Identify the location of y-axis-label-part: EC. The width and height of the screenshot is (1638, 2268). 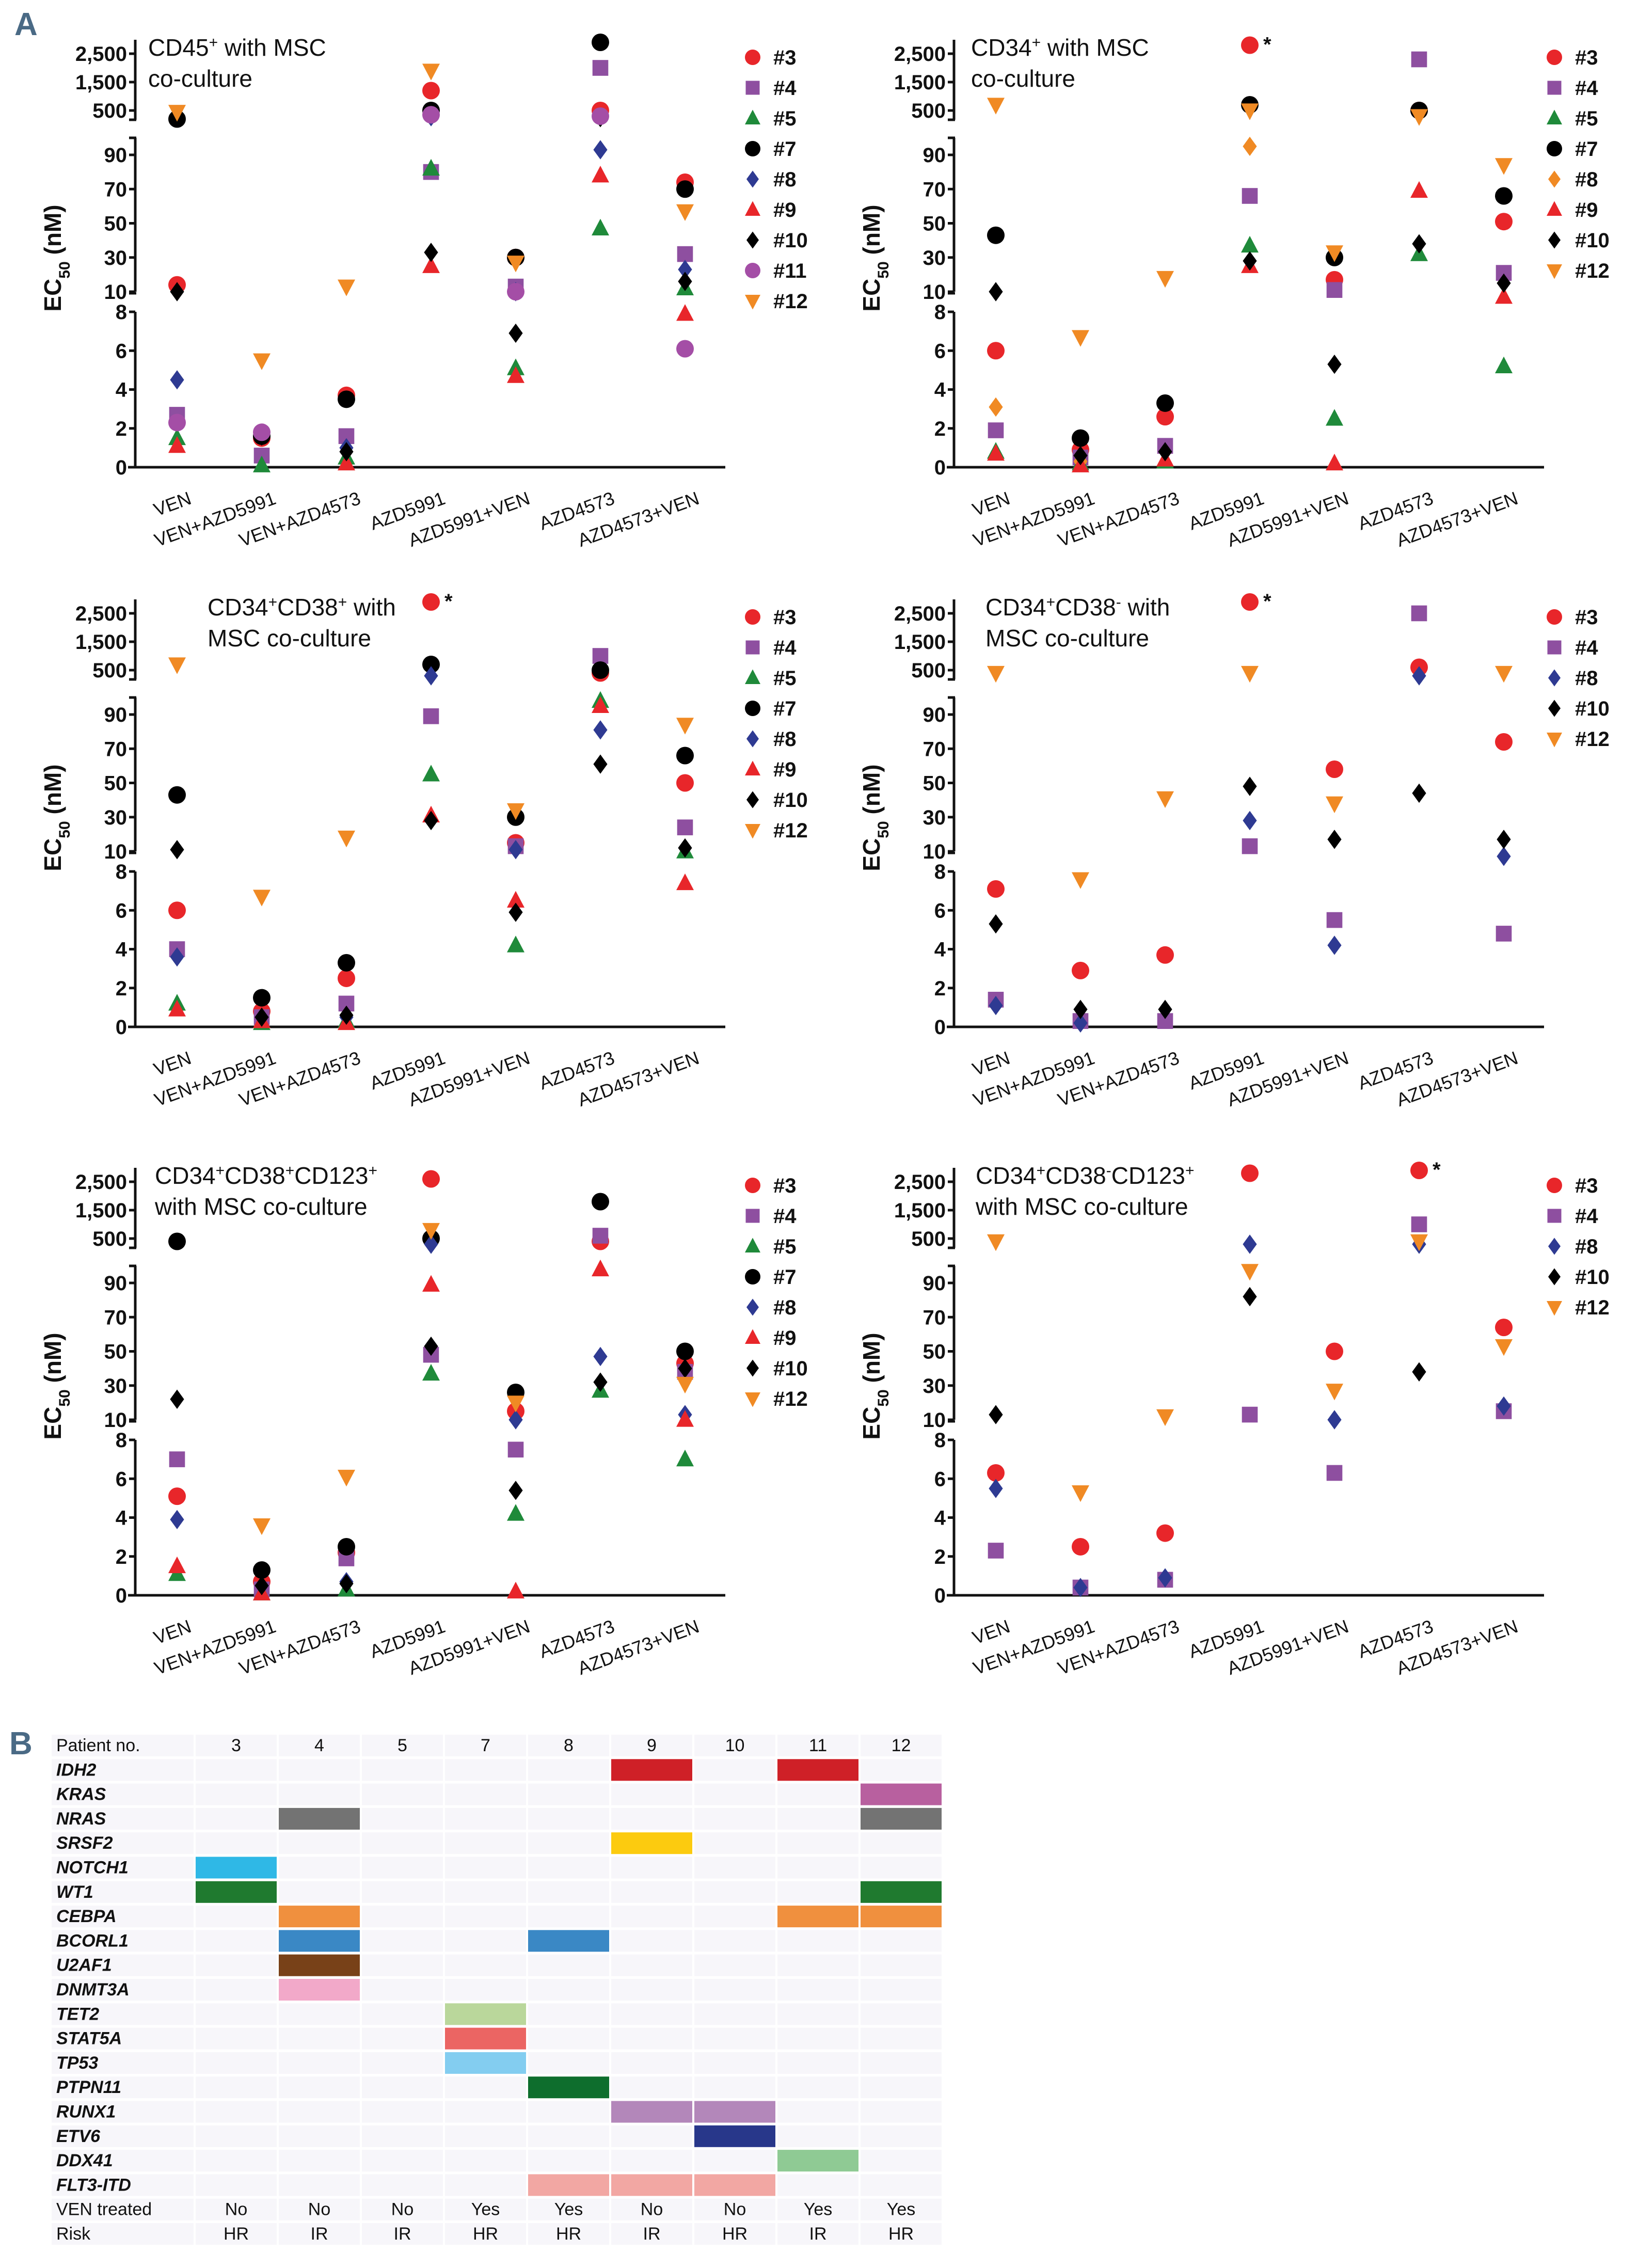
(52, 854).